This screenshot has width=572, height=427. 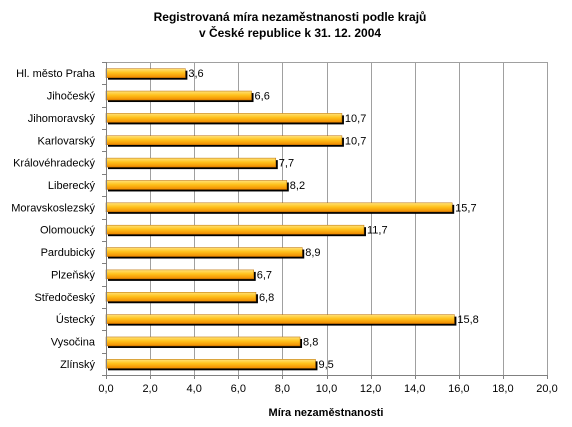 What do you see at coordinates (194, 389) in the screenshot?
I see `x-tick-label: 4,0` at bounding box center [194, 389].